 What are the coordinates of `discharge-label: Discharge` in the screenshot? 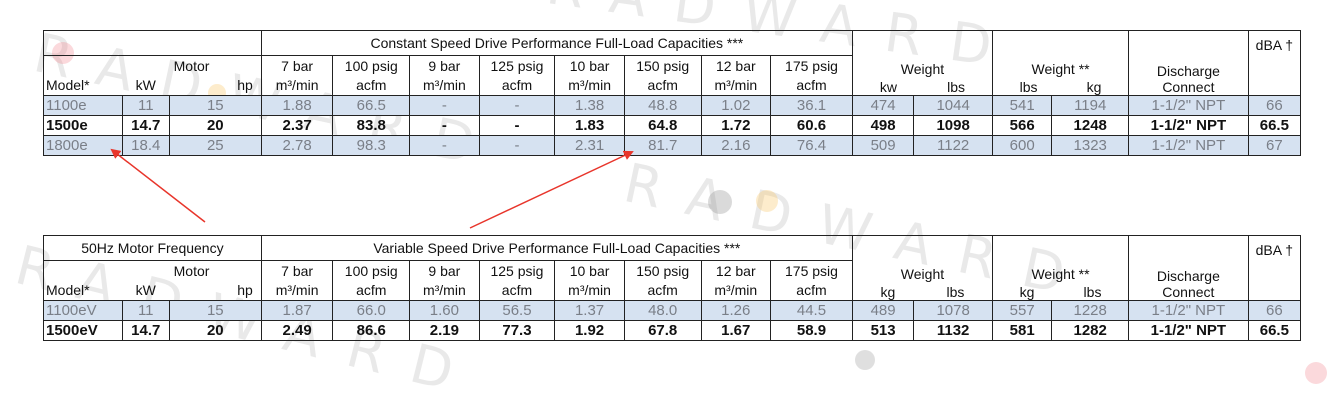 It's located at (1188, 71).